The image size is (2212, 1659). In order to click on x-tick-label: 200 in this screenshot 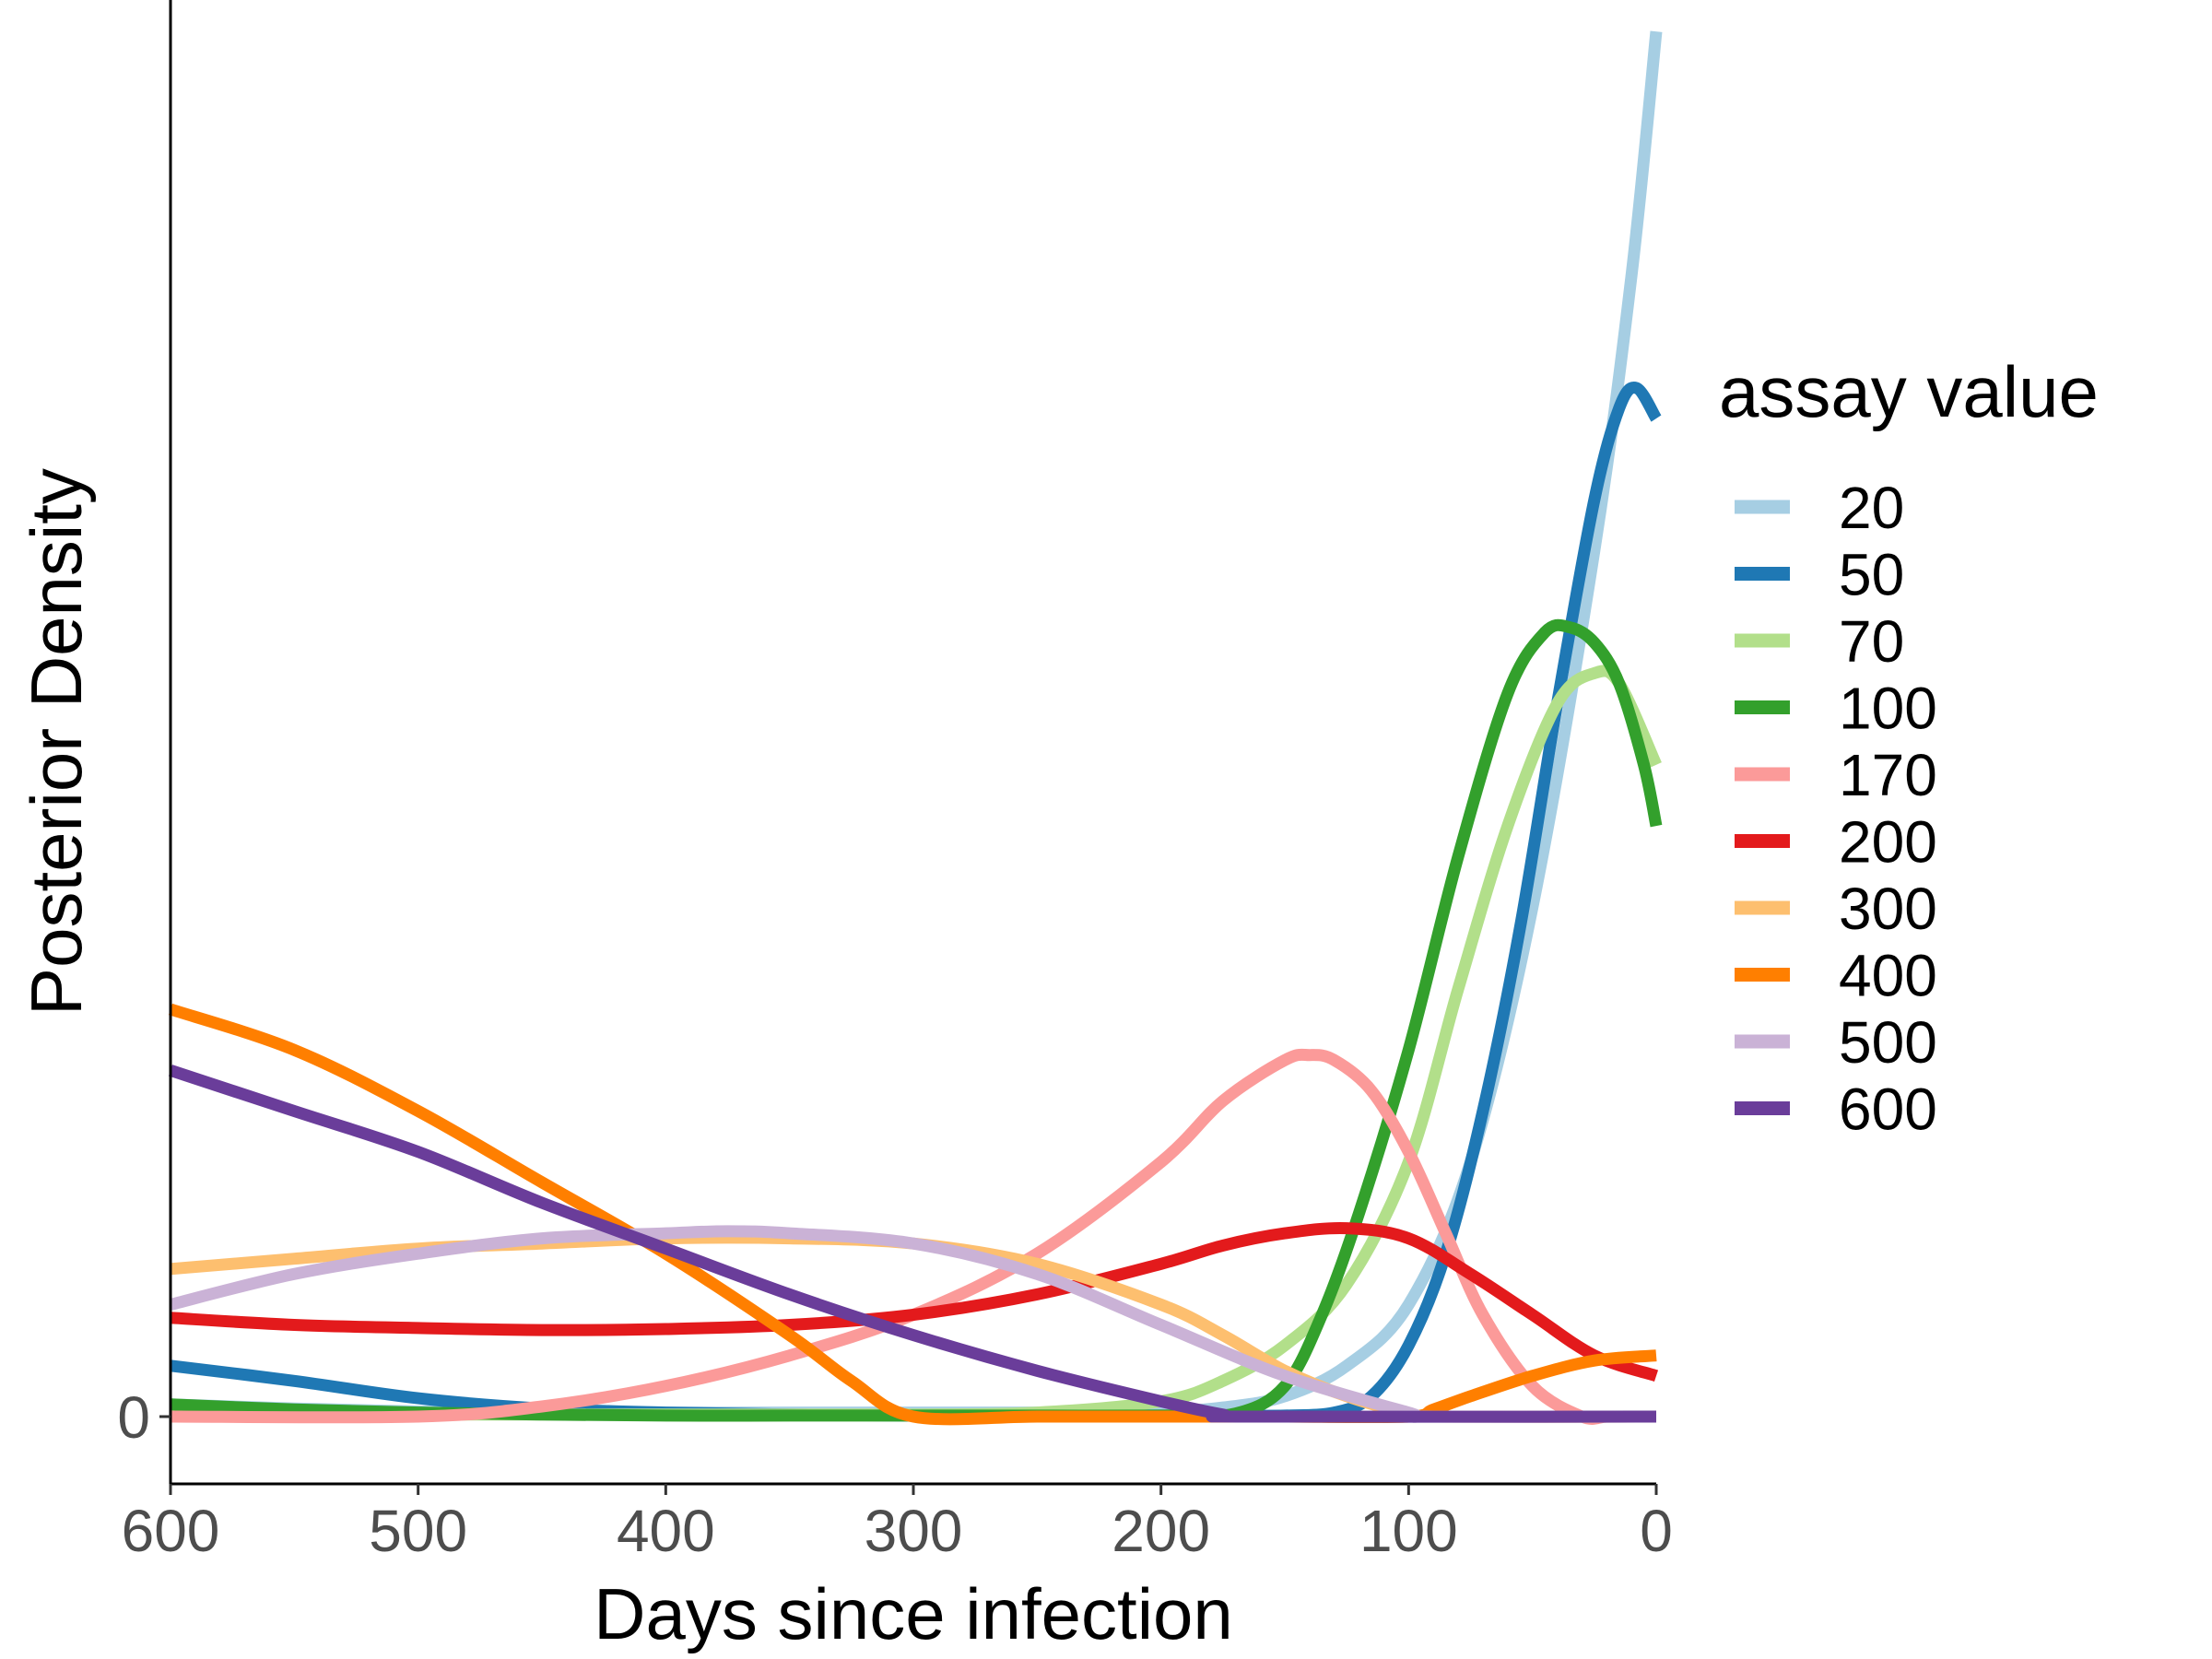, I will do `click(1161, 1531)`.